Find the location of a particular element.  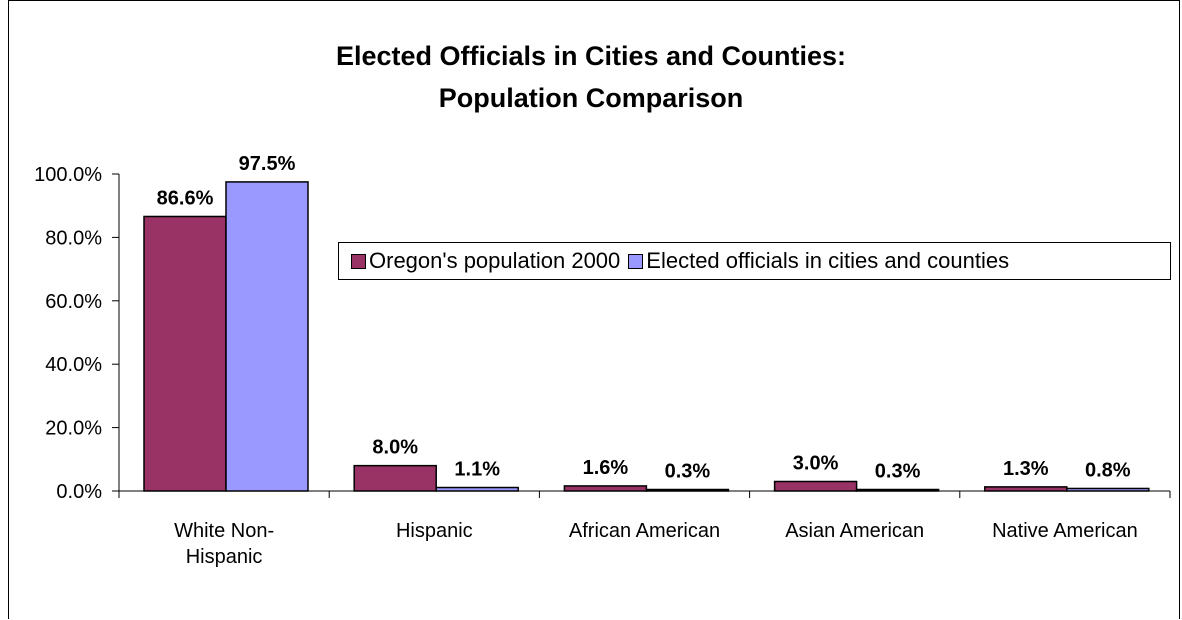

x-category-label-line: Native American is located at coordinates (1065, 531).